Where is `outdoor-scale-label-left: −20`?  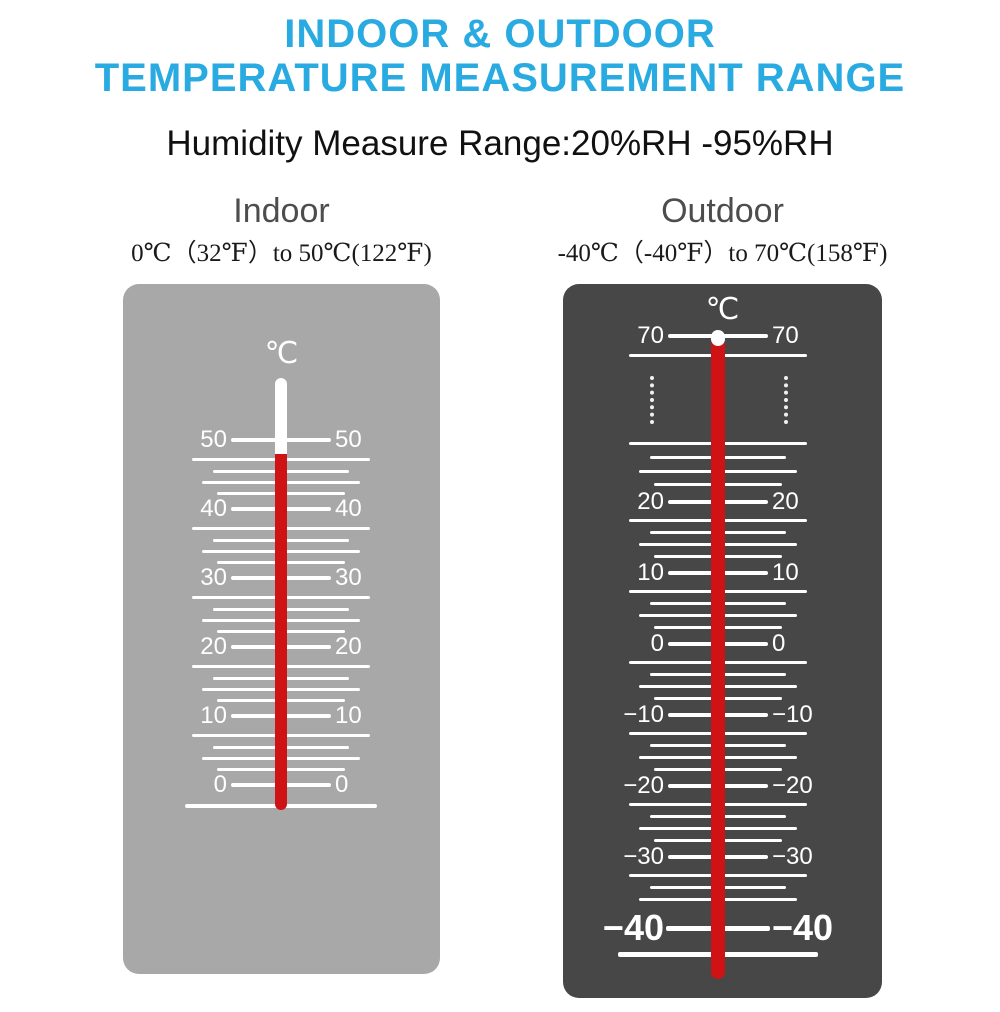
outdoor-scale-label-left: −20 is located at coordinates (643, 785).